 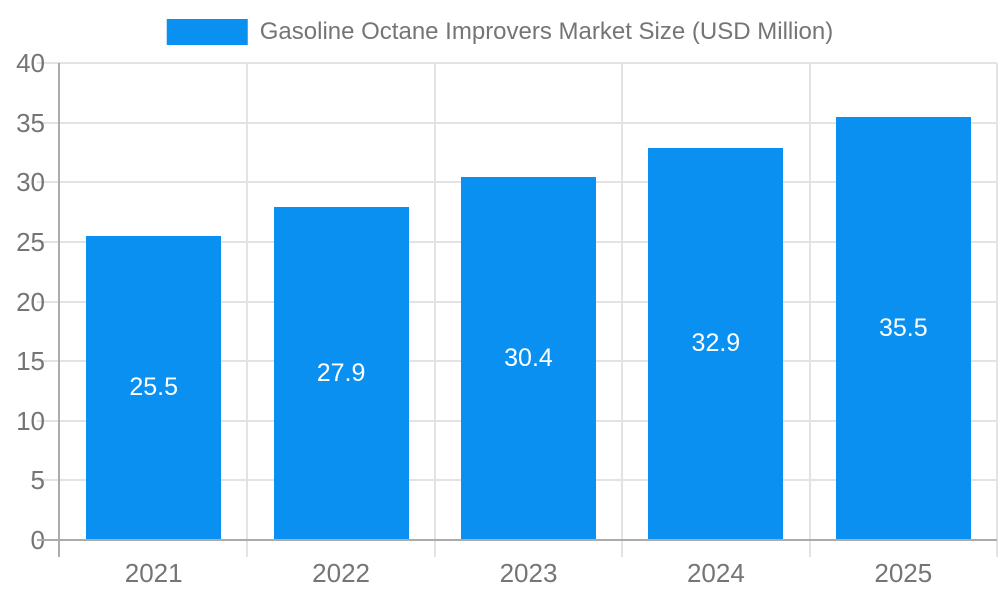 What do you see at coordinates (903, 573) in the screenshot?
I see `x-tick-label-2025: 2025` at bounding box center [903, 573].